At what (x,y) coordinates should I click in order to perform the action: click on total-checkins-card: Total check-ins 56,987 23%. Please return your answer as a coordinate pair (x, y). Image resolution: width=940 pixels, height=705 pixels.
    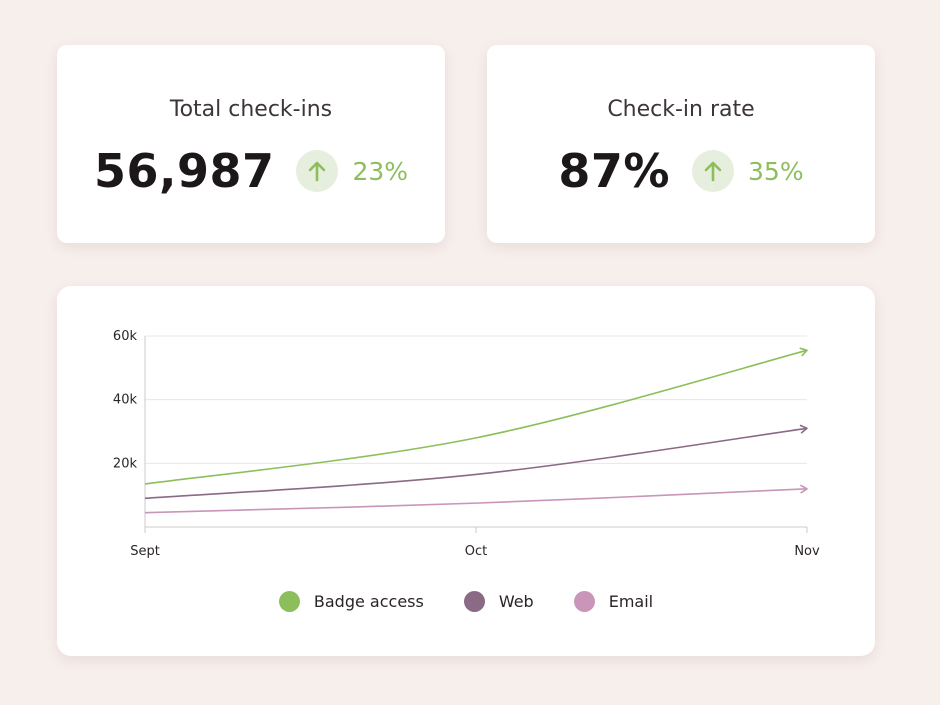
    Looking at the image, I should click on (251, 144).